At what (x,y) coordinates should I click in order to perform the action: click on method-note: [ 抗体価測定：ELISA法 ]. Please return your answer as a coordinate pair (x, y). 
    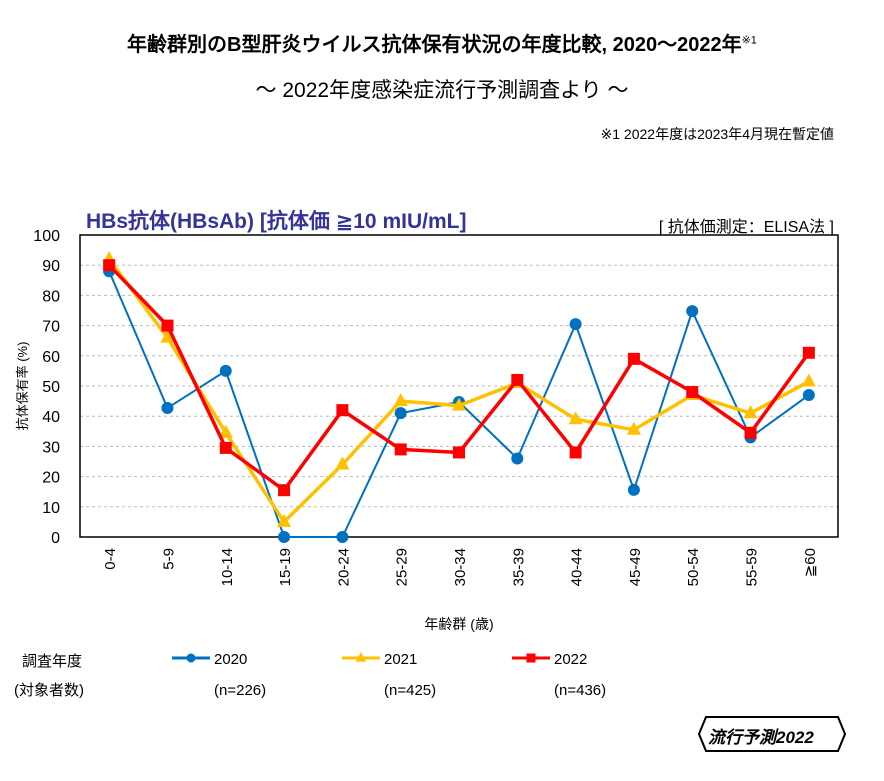
    Looking at the image, I should click on (746, 227).